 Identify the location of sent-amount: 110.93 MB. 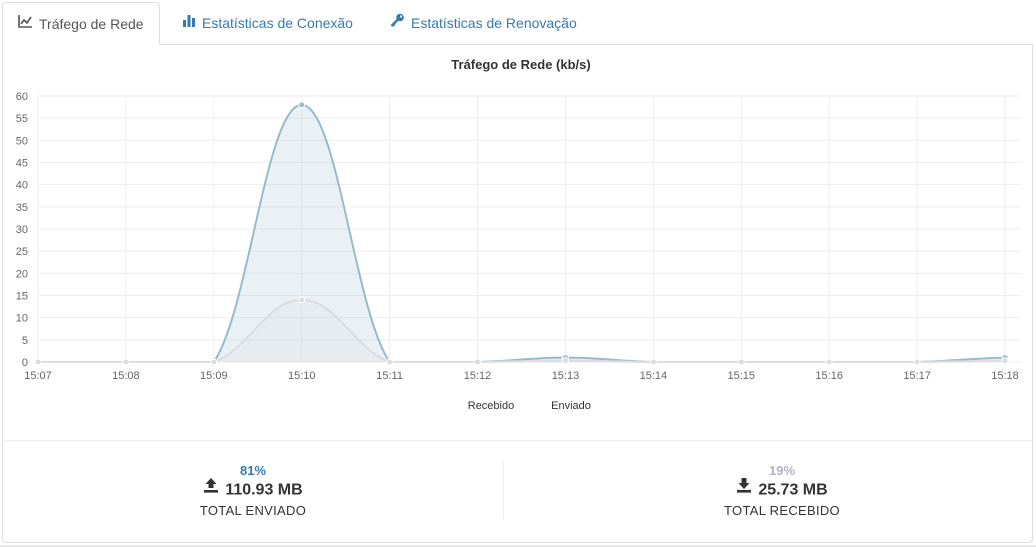
(264, 490).